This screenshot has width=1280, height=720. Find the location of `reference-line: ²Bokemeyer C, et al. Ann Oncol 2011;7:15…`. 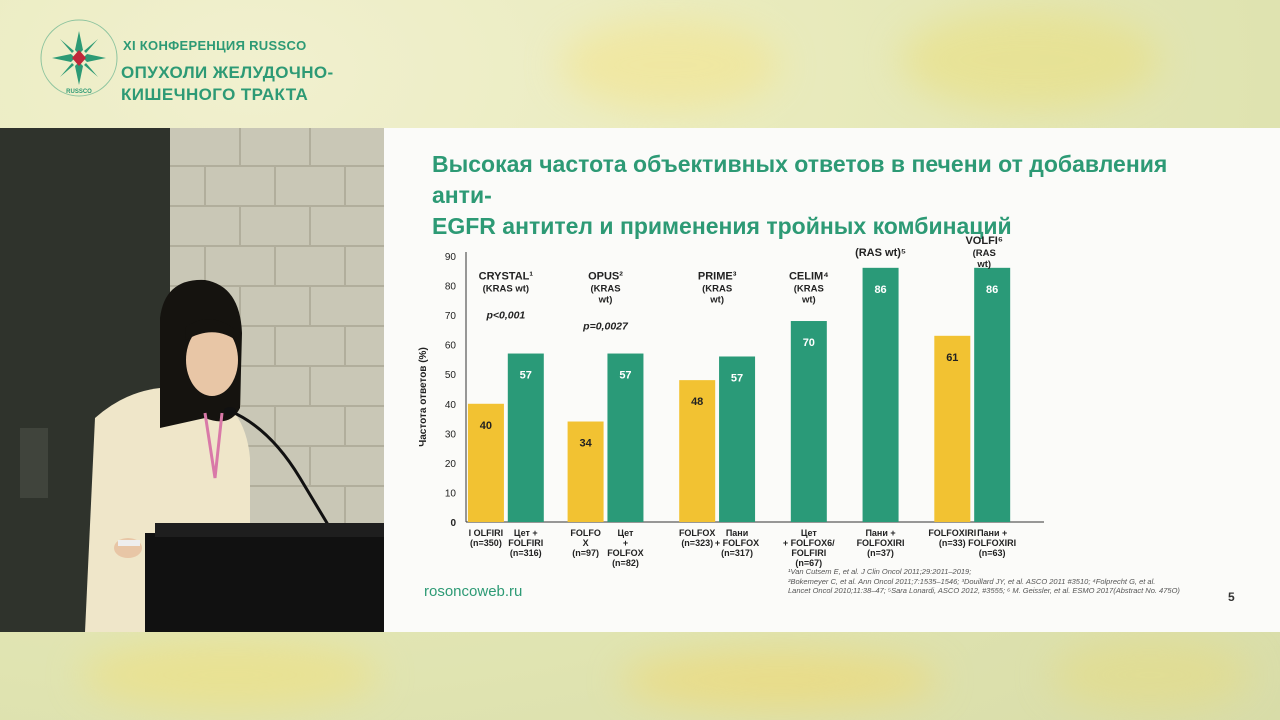

reference-line: ²Bokemeyer C, et al. Ann Oncol 2011;7:15… is located at coordinates (972, 581).